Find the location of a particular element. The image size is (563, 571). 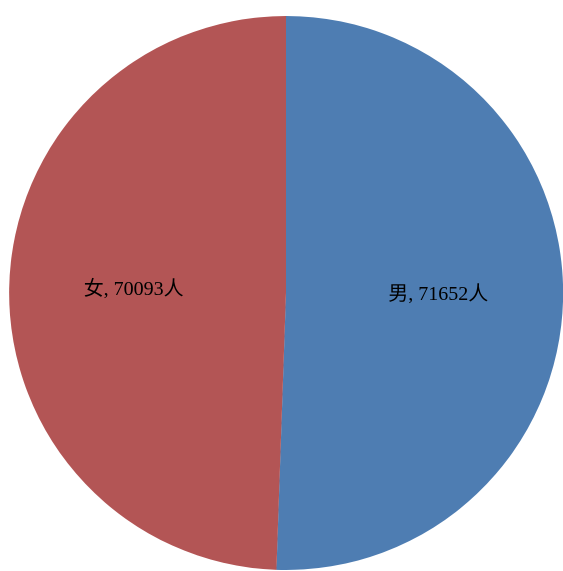

pie-labels: 男, 71652人 女, 70093人 is located at coordinates (286, 291).